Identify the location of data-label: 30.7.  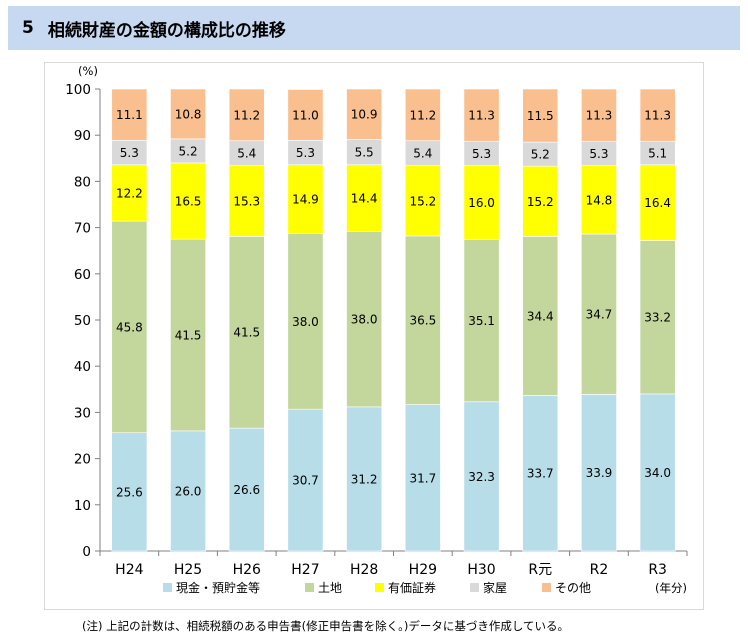
(305, 481).